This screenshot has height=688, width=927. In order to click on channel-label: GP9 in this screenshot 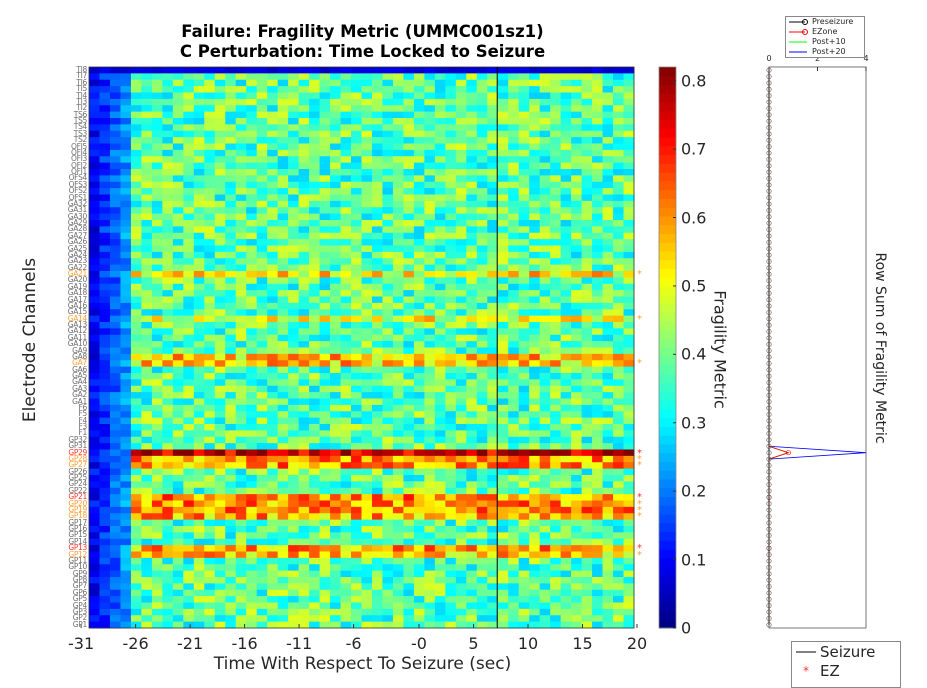, I will do `click(80, 573)`.